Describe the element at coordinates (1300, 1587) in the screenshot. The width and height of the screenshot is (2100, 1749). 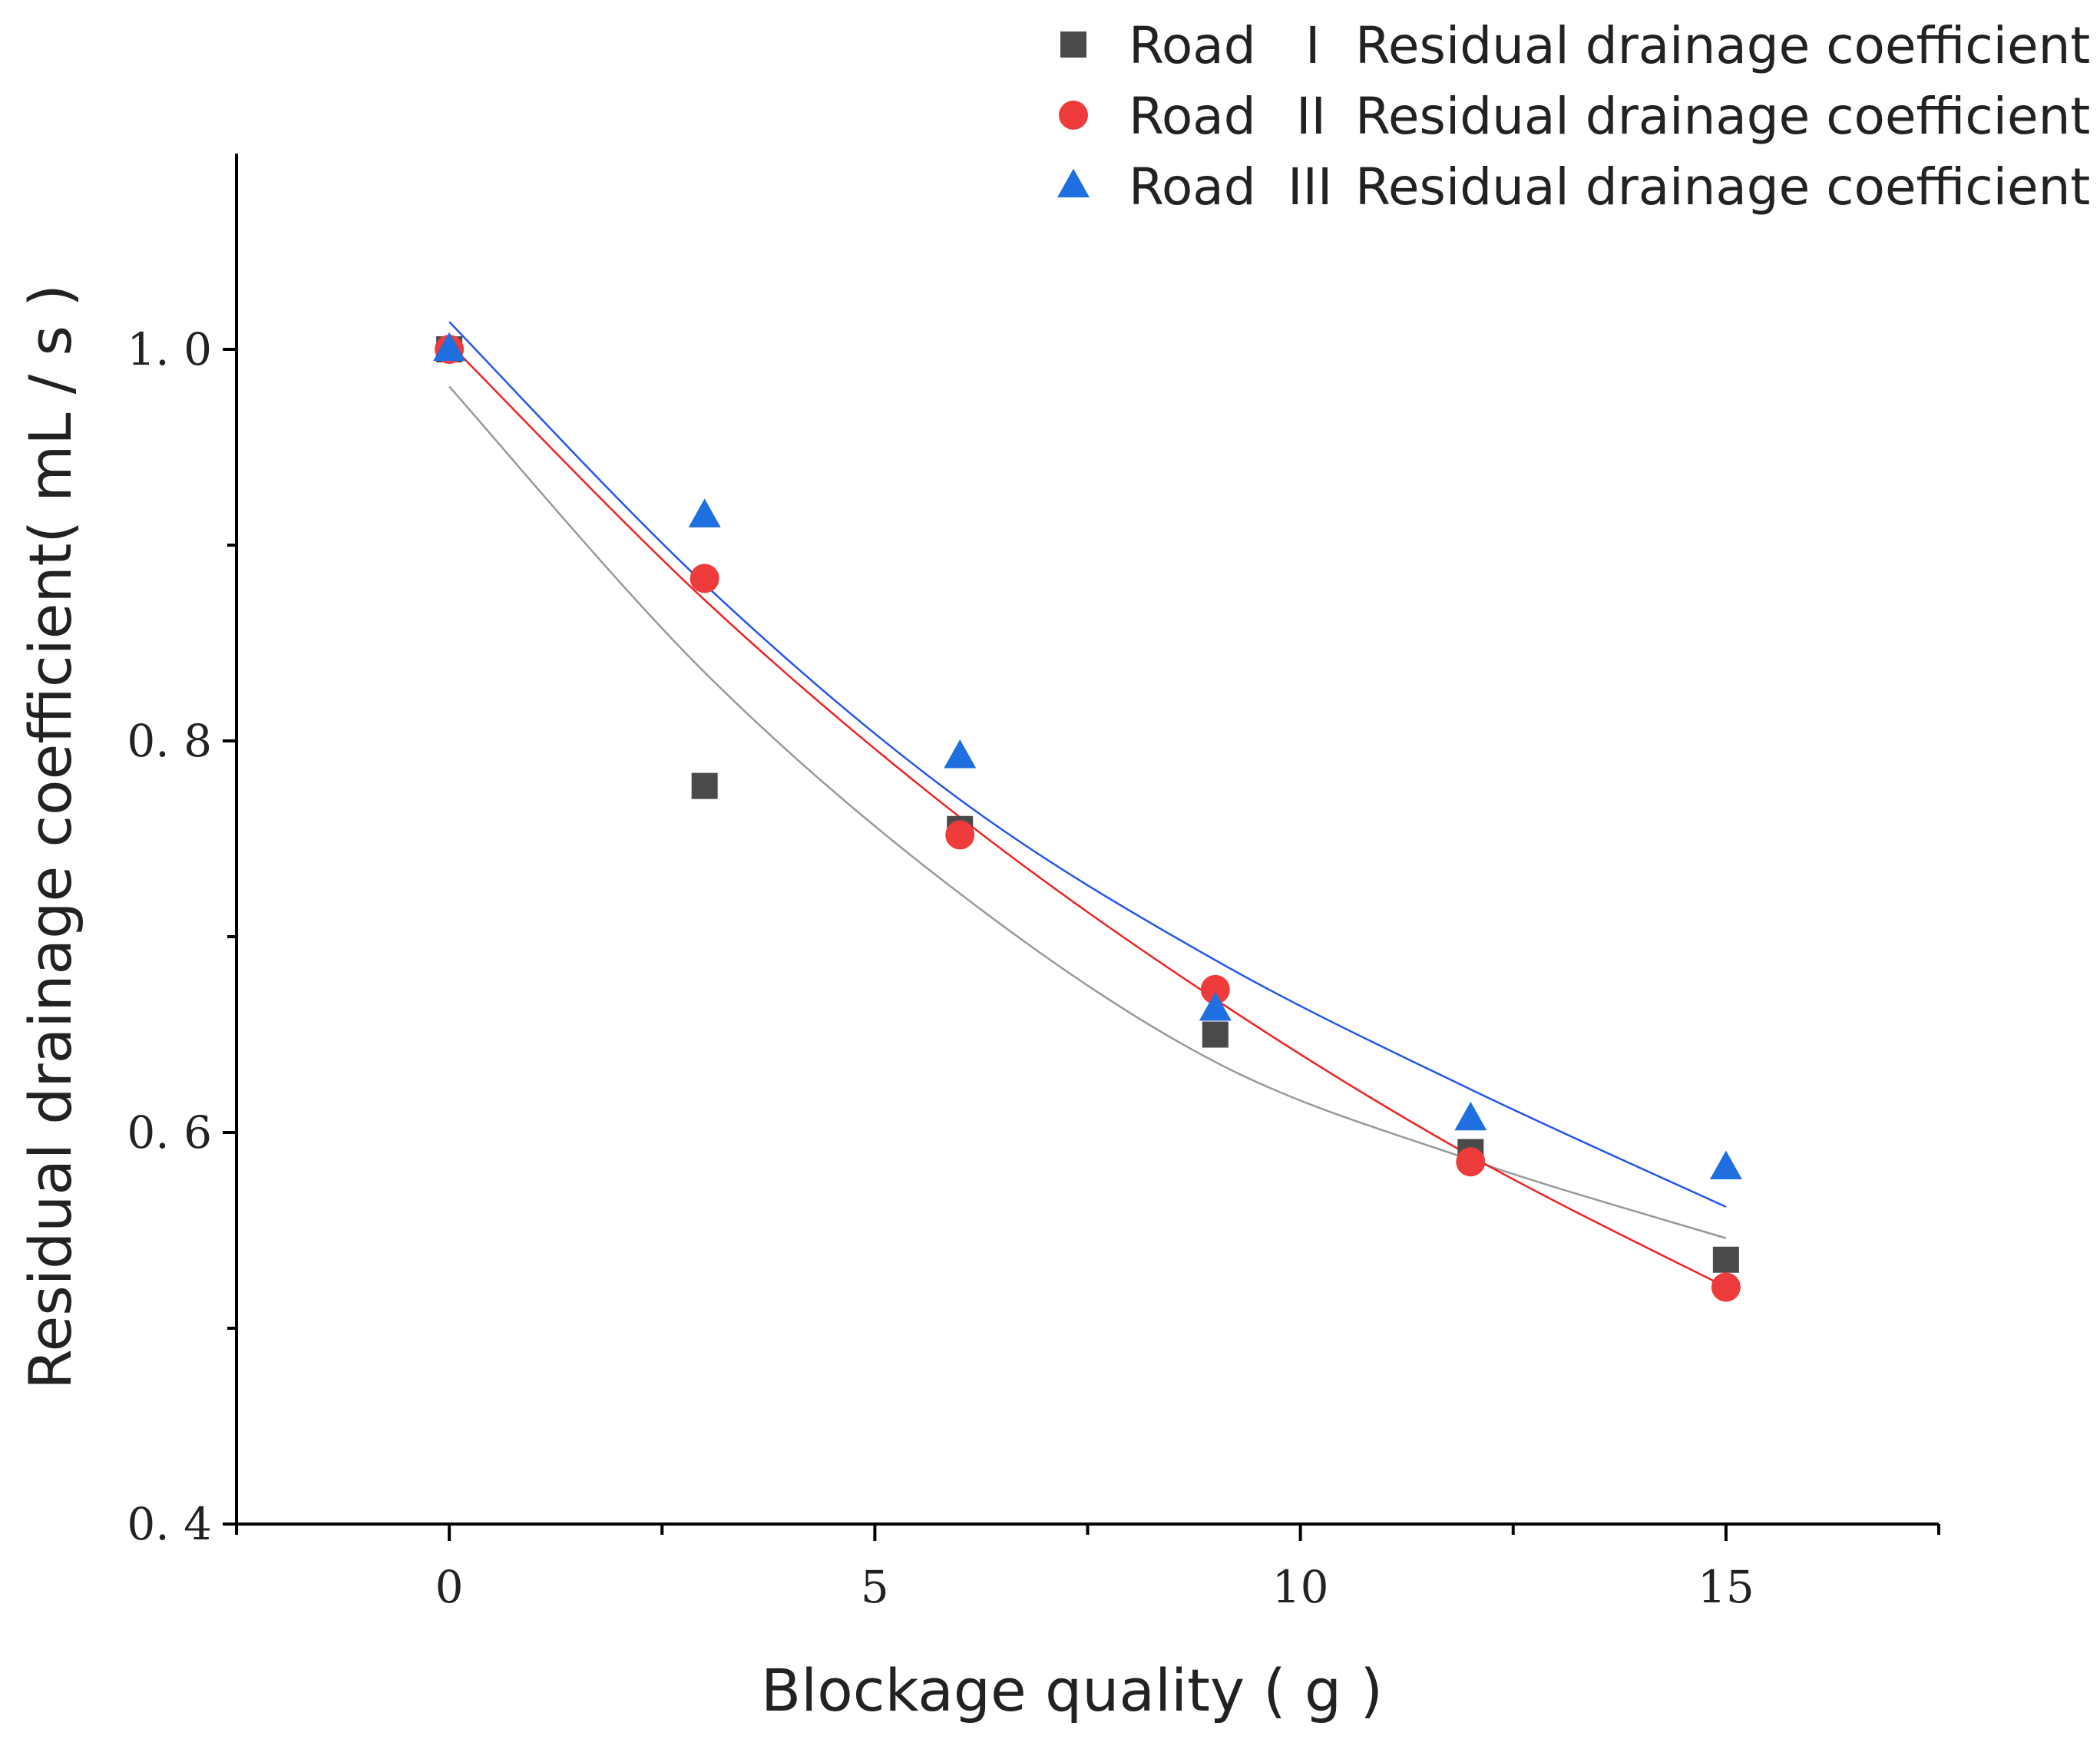
I see `x-tick-label: 10` at that location.